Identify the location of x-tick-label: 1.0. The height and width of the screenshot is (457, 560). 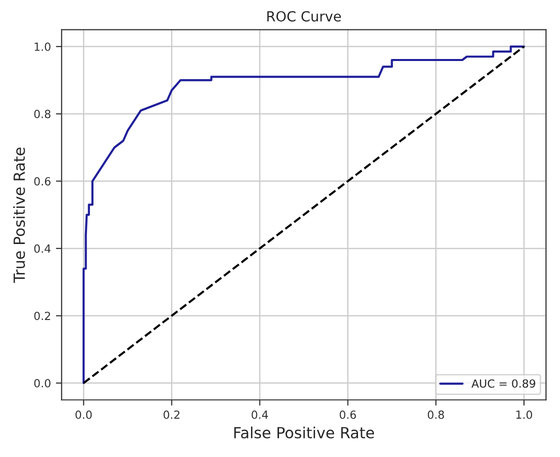
(524, 414).